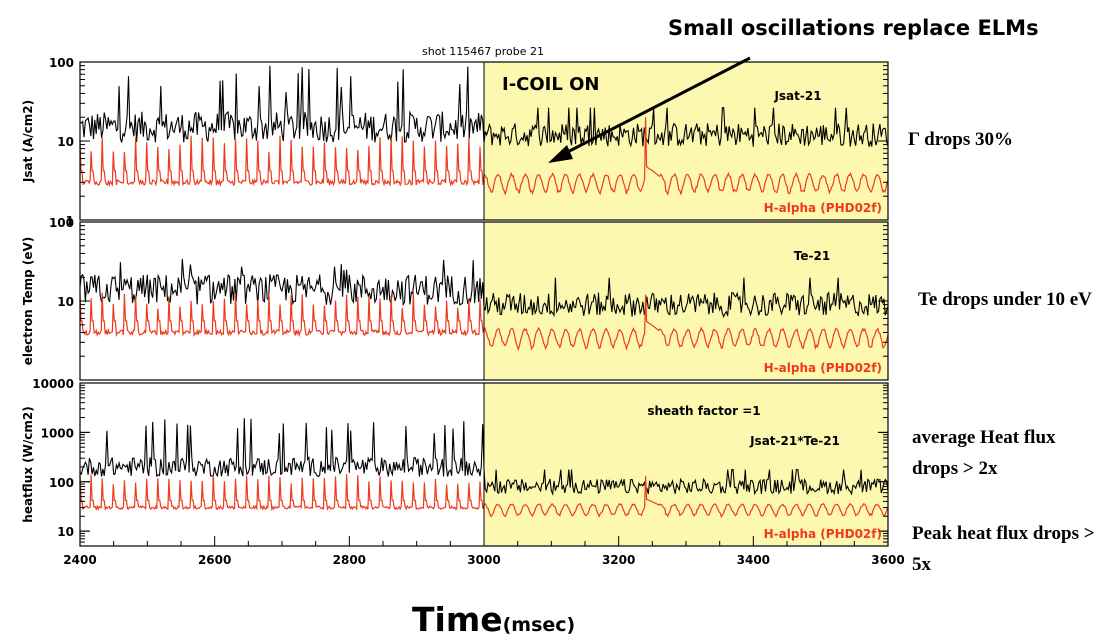 This screenshot has width=1110, height=641. What do you see at coordinates (618, 560) in the screenshot?
I see `x-tick-label: 3200` at bounding box center [618, 560].